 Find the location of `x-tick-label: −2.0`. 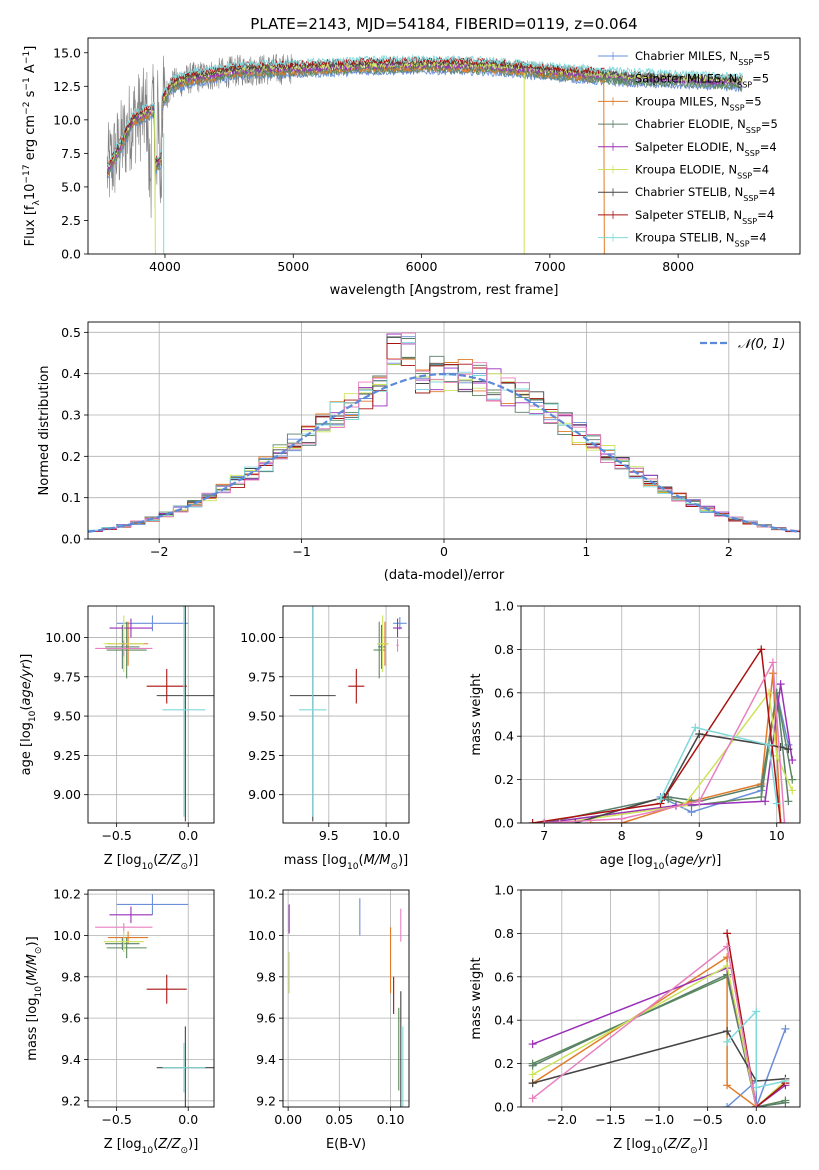

x-tick-label: −2.0 is located at coordinates (562, 1119).